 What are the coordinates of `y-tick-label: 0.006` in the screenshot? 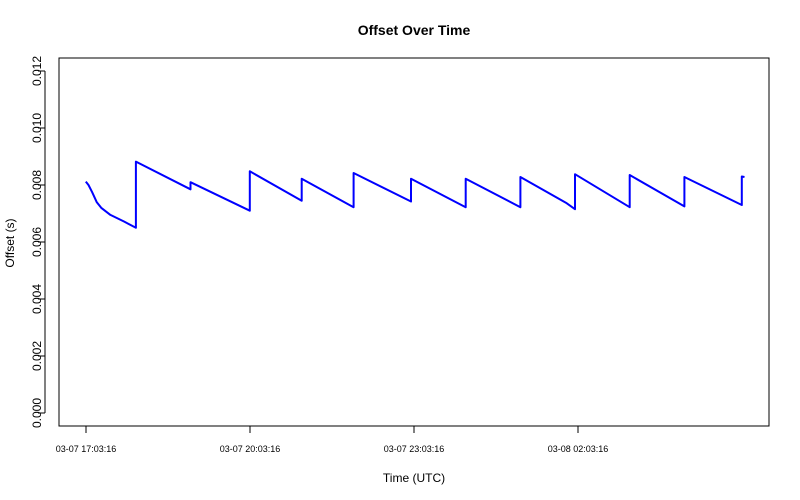 It's located at (37, 242).